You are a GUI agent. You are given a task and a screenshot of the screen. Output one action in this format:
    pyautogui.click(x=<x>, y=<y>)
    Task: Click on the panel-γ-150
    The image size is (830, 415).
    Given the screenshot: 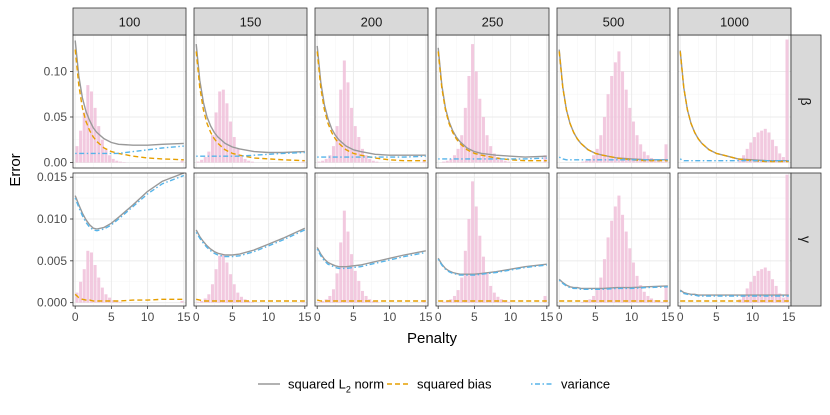 What is the action you would take?
    pyautogui.click(x=250, y=239)
    